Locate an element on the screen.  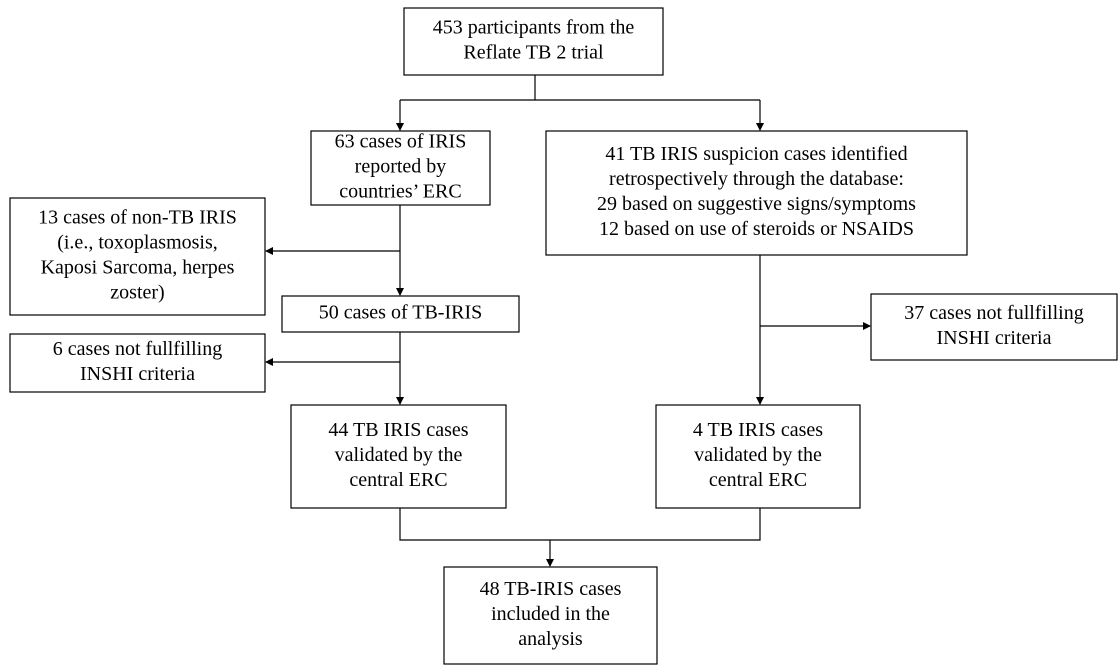
box-text: analysis is located at coordinates (550, 639).